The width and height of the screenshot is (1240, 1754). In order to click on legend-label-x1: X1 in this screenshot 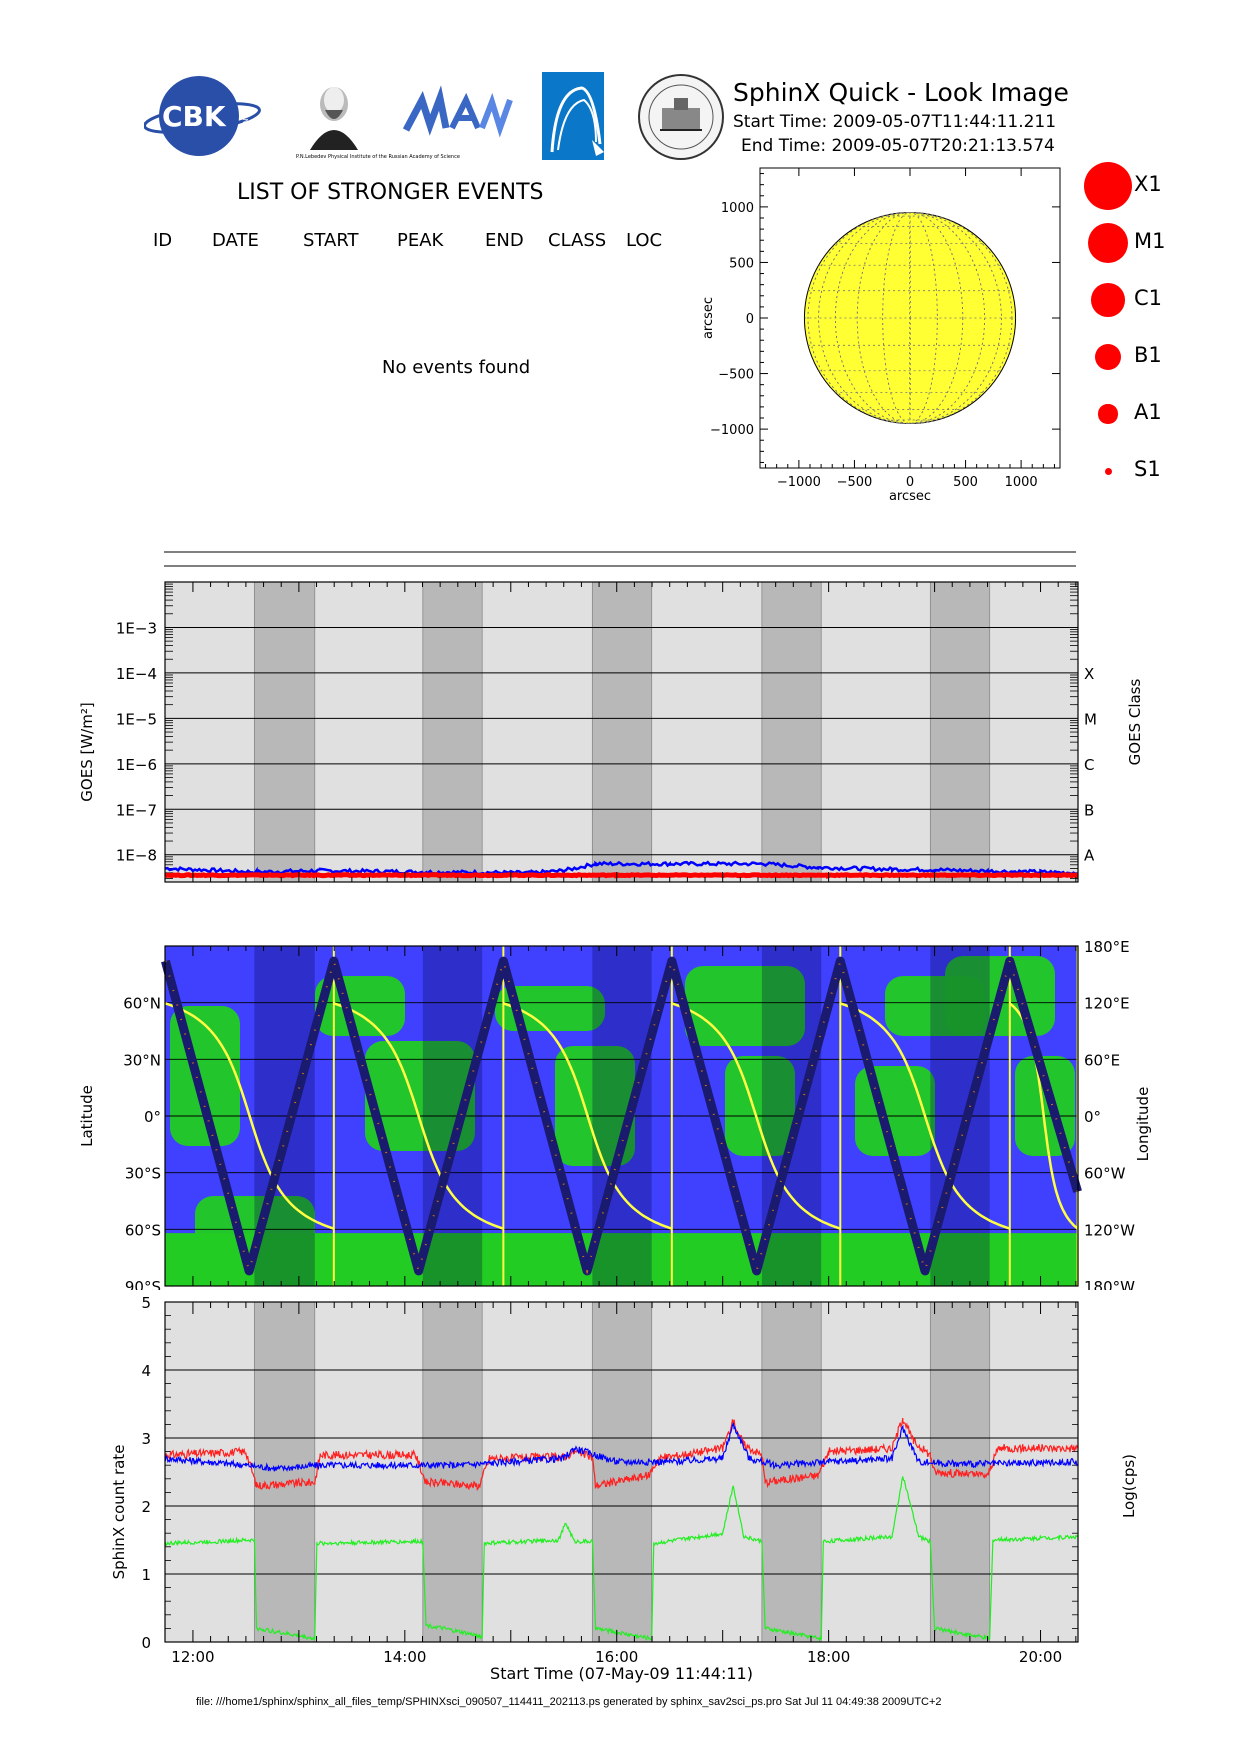, I will do `click(1148, 184)`.